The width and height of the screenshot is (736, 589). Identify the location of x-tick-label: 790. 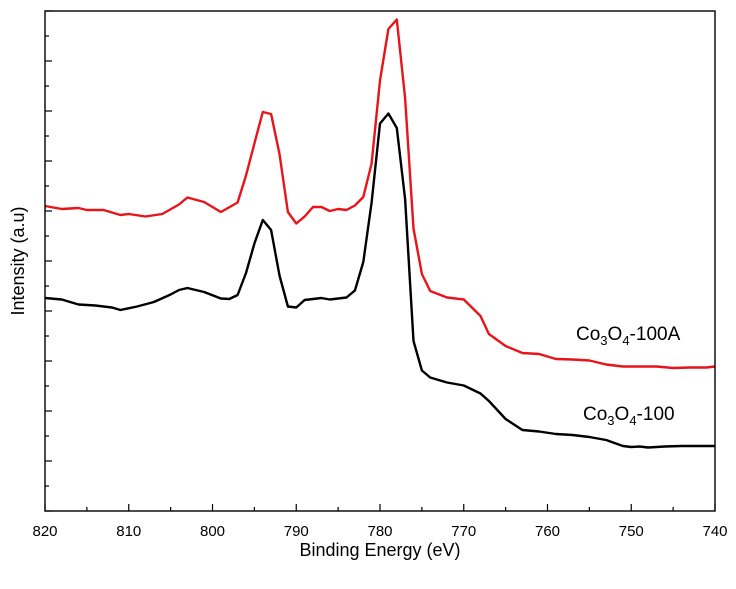
(296, 531).